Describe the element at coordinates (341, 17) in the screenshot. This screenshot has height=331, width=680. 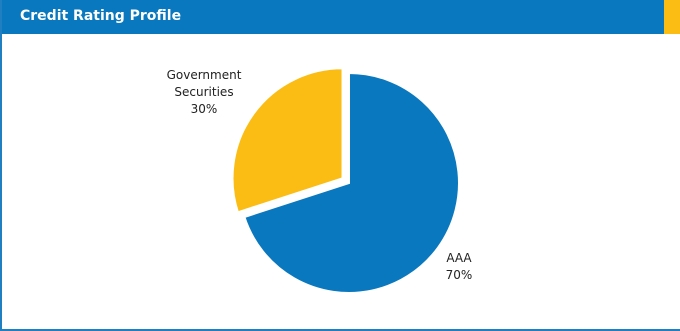
I see `panel-header: Credit Rating Profile` at that location.